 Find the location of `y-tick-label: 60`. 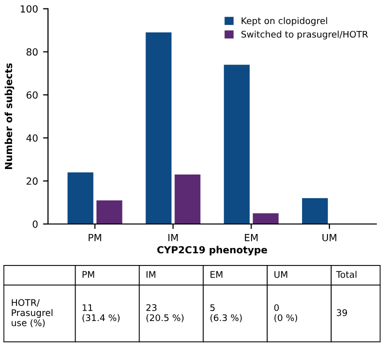

y-tick-label: 60 is located at coordinates (32, 95).